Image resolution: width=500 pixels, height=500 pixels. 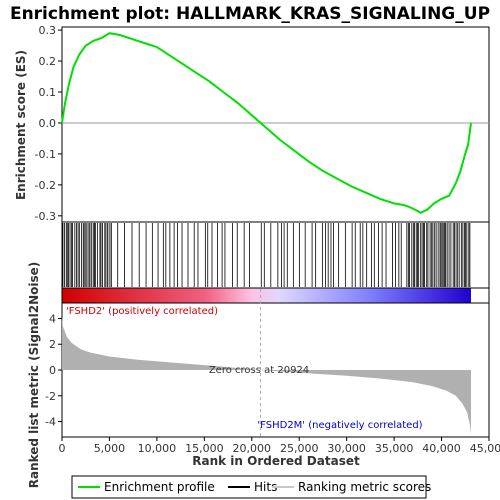 What do you see at coordinates (266, 295) in the screenshot?
I see `ranking-color-bar` at bounding box center [266, 295].